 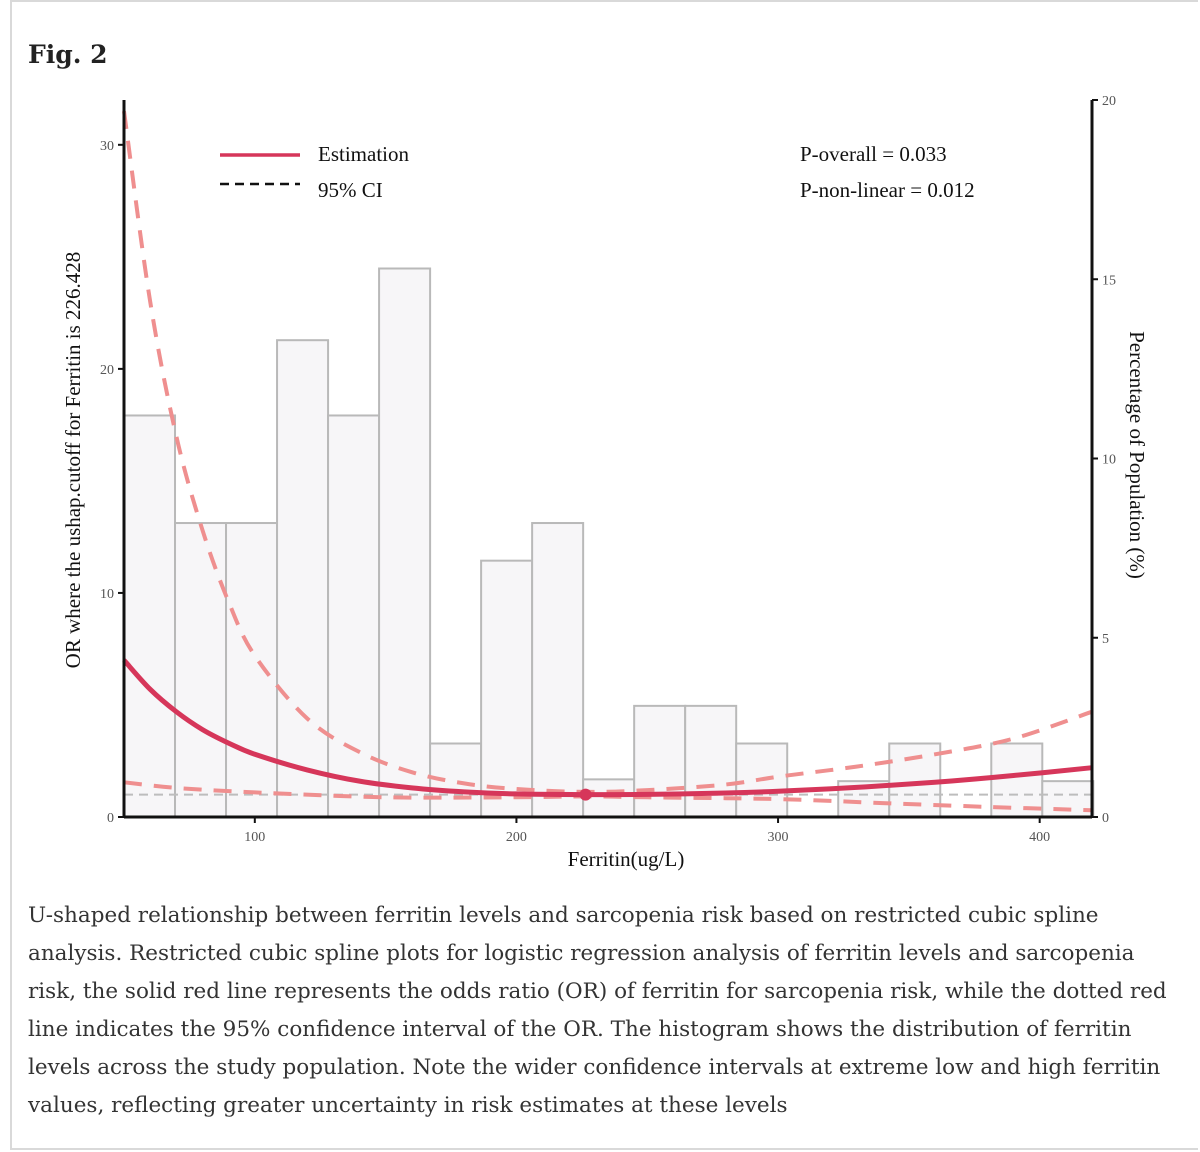 What do you see at coordinates (107, 594) in the screenshot?
I see `left-y-tick-label: 10` at bounding box center [107, 594].